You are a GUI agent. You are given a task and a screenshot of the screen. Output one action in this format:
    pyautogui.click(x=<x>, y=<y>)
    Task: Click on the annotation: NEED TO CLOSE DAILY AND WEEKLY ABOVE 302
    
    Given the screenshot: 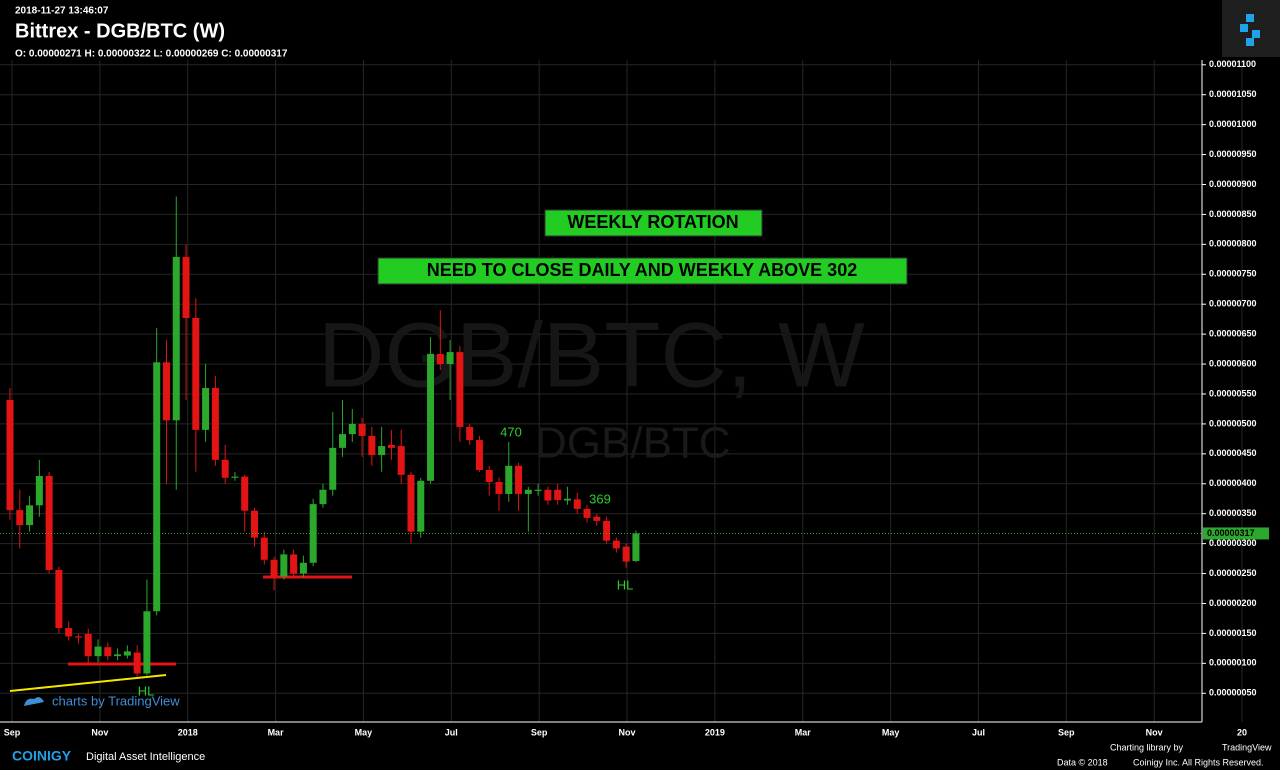 What is the action you would take?
    pyautogui.click(x=642, y=270)
    